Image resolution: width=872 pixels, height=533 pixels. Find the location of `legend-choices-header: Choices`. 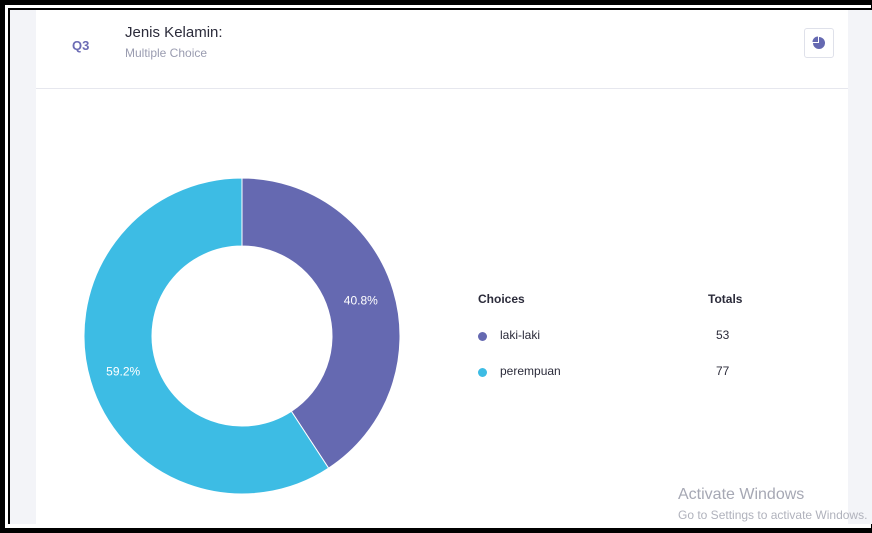

legend-choices-header: Choices is located at coordinates (501, 299).